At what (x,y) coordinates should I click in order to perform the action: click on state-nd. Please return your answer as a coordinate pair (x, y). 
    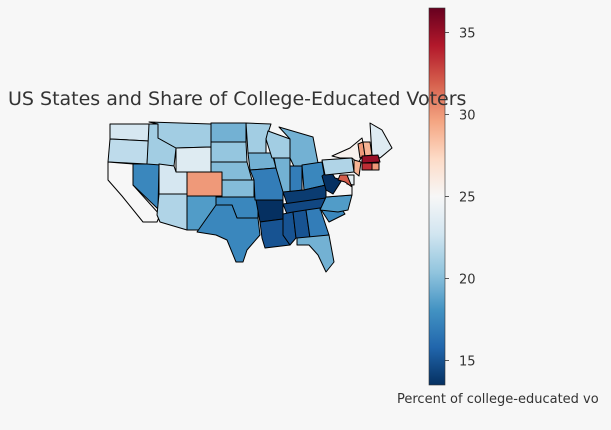
    Looking at the image, I should click on (228, 132).